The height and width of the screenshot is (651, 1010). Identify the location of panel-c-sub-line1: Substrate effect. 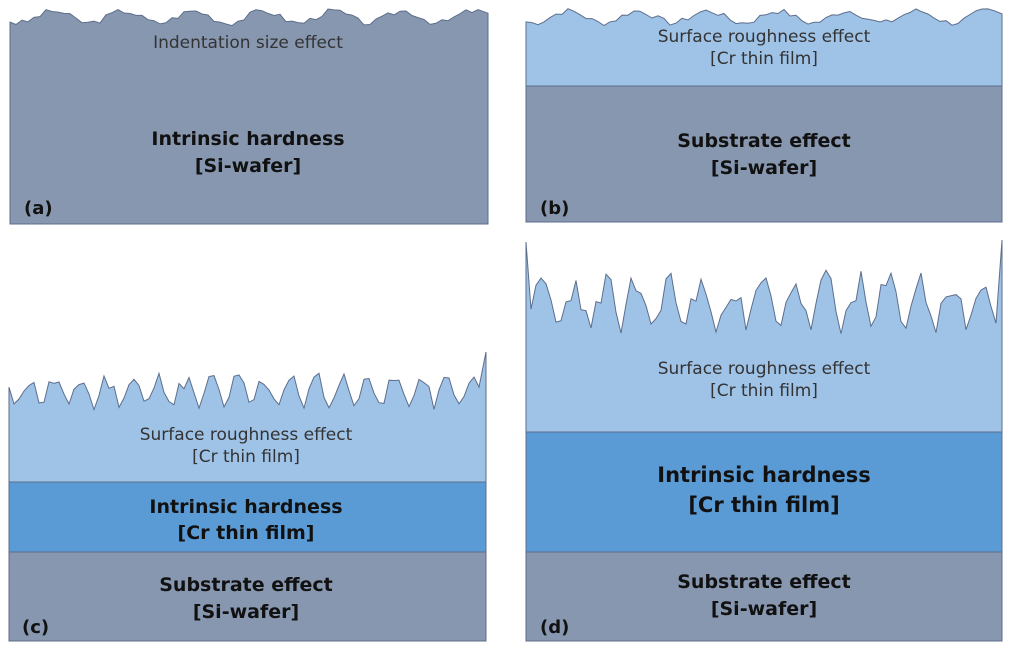
(246, 585).